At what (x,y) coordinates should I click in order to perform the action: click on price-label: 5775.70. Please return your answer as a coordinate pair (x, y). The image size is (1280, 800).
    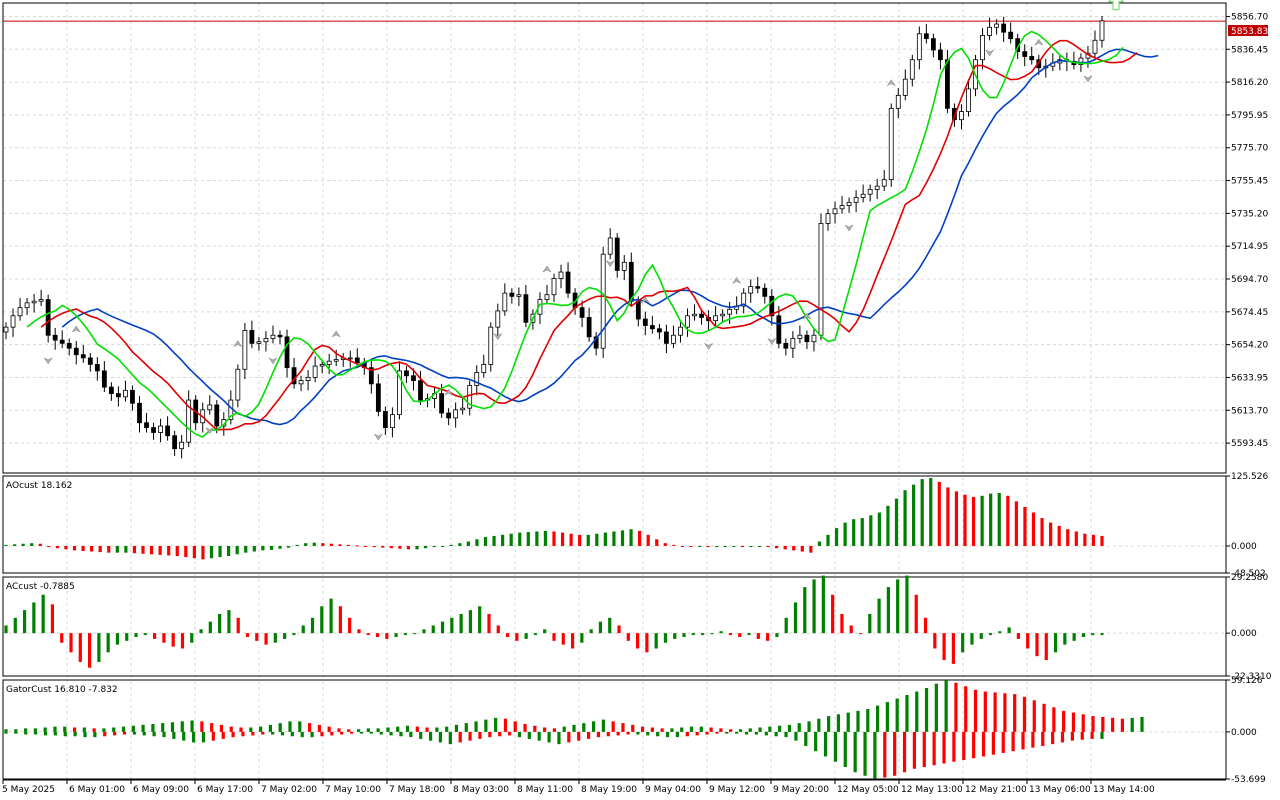
    Looking at the image, I should click on (1249, 149).